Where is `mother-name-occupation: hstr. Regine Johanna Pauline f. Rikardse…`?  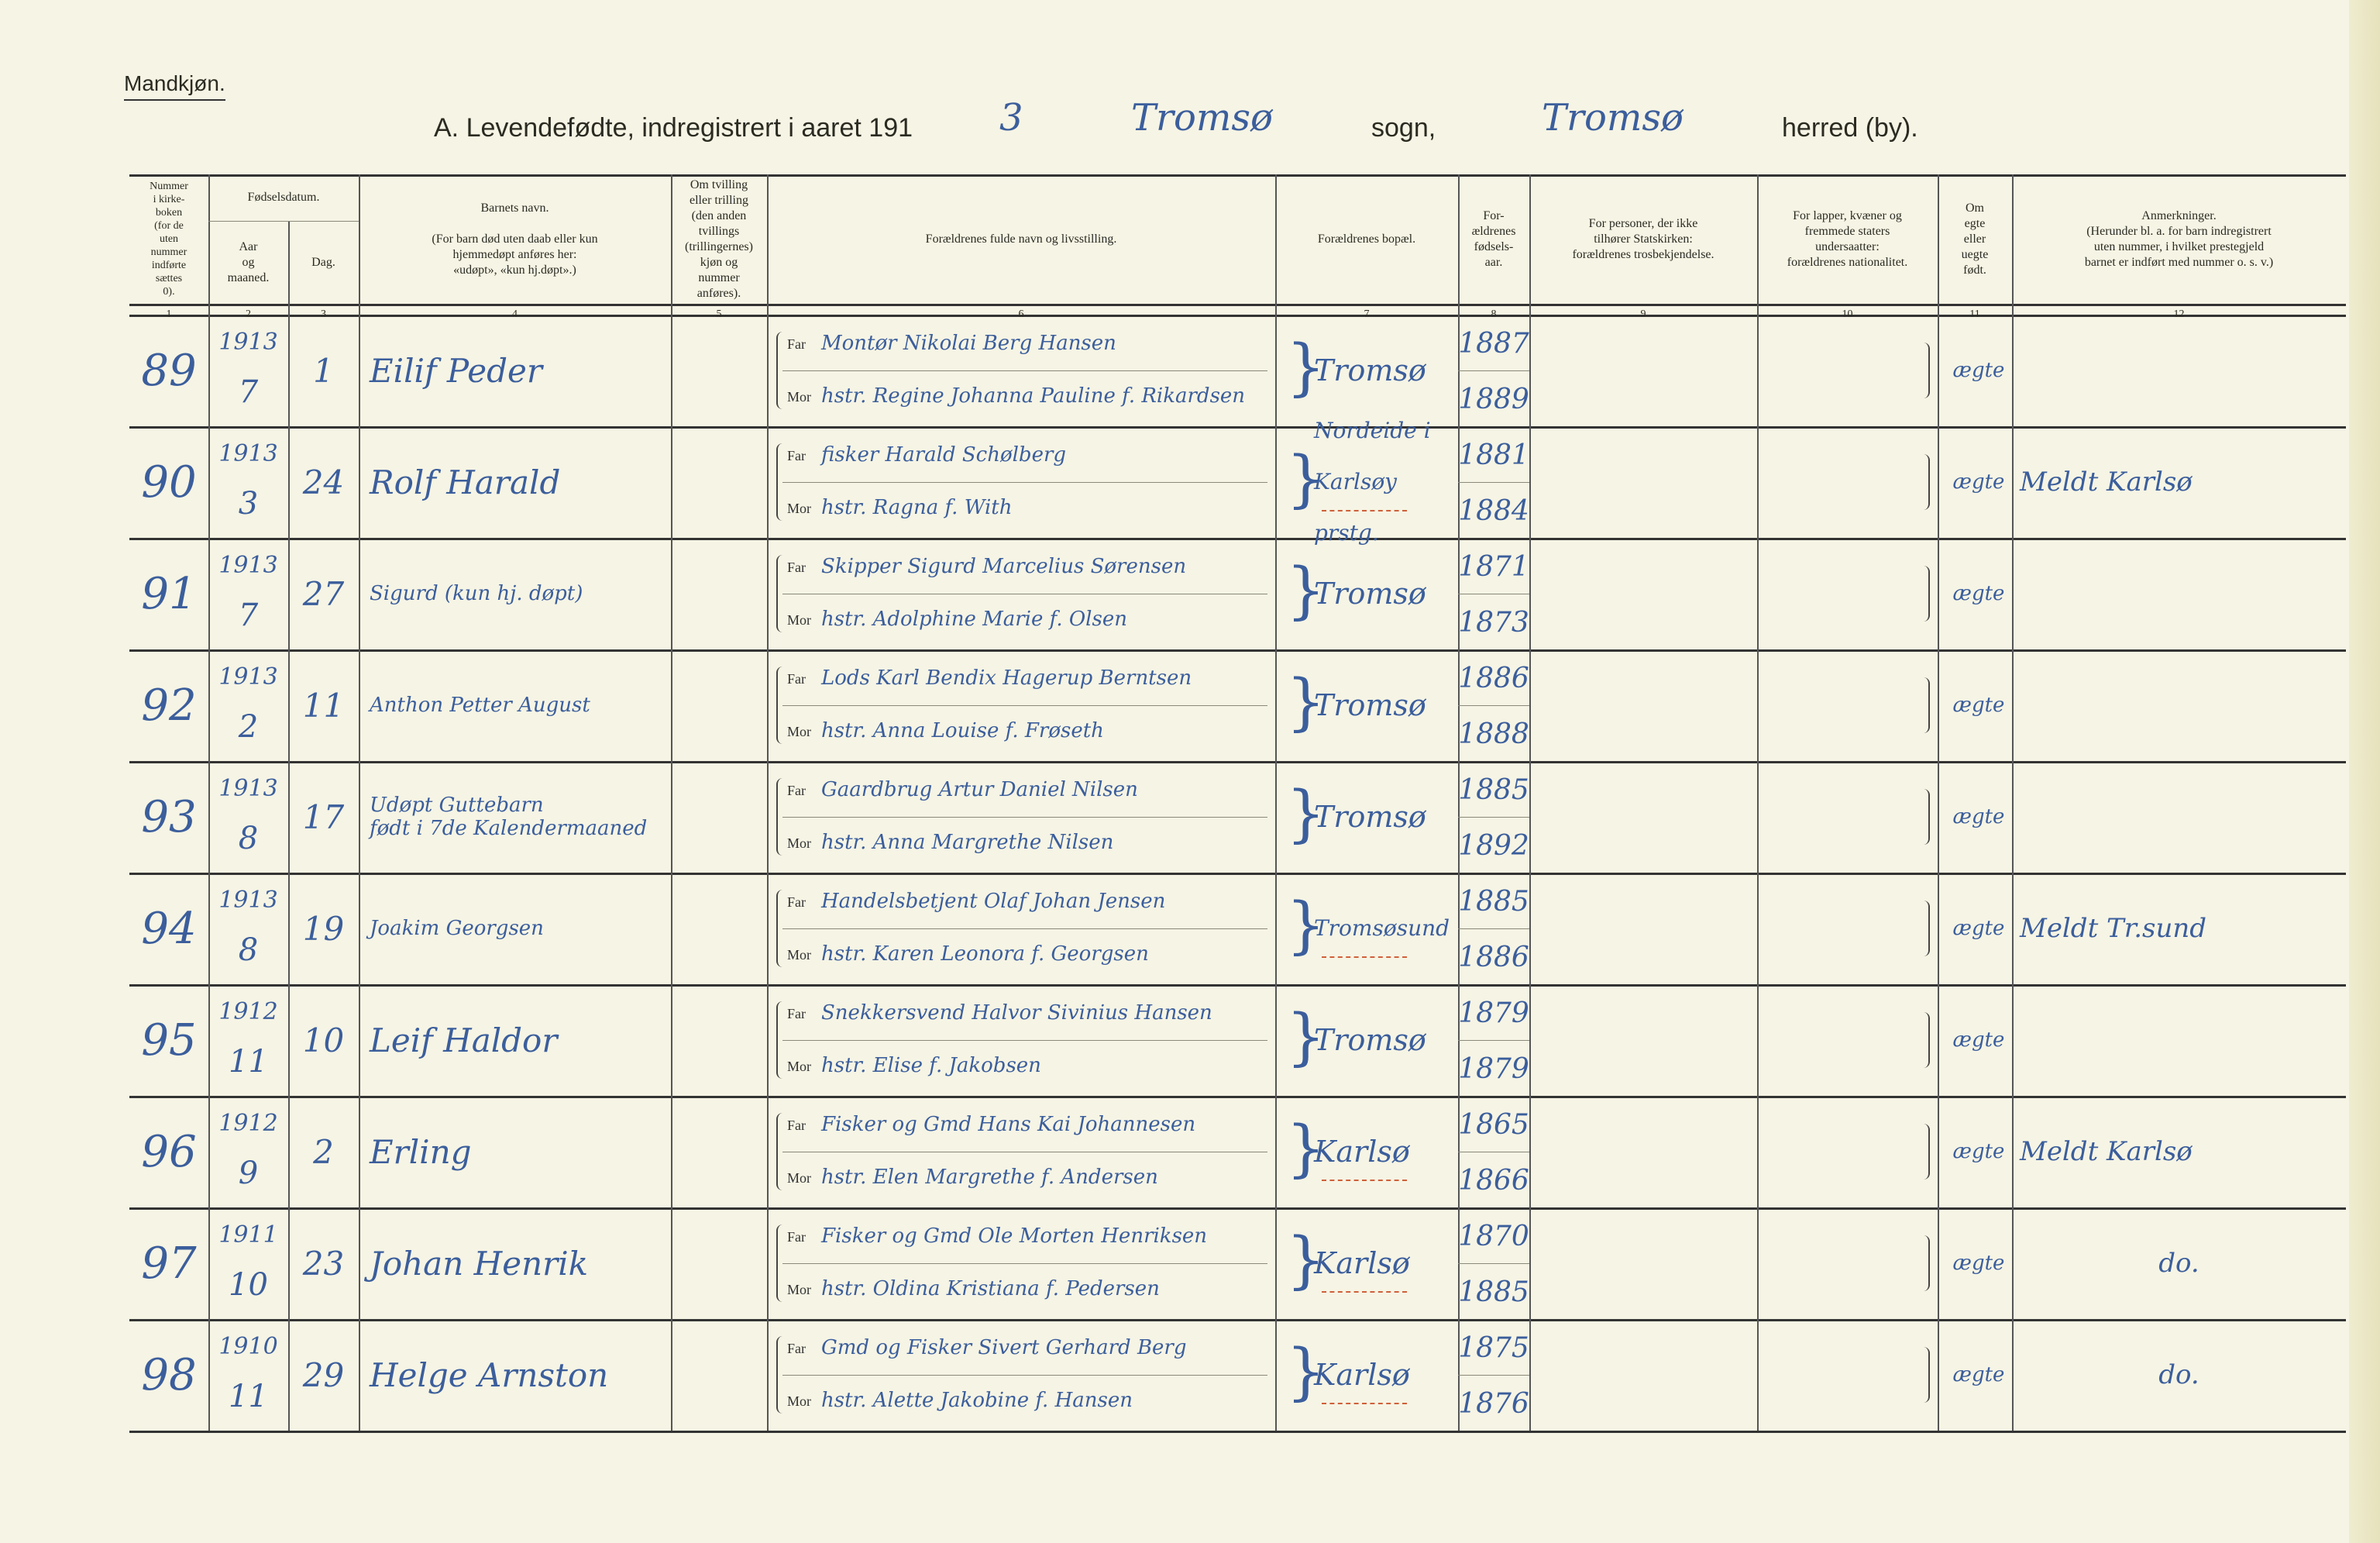
mother-name-occupation: hstr. Regine Johanna Pauline f. Rikardse… is located at coordinates (1033, 396).